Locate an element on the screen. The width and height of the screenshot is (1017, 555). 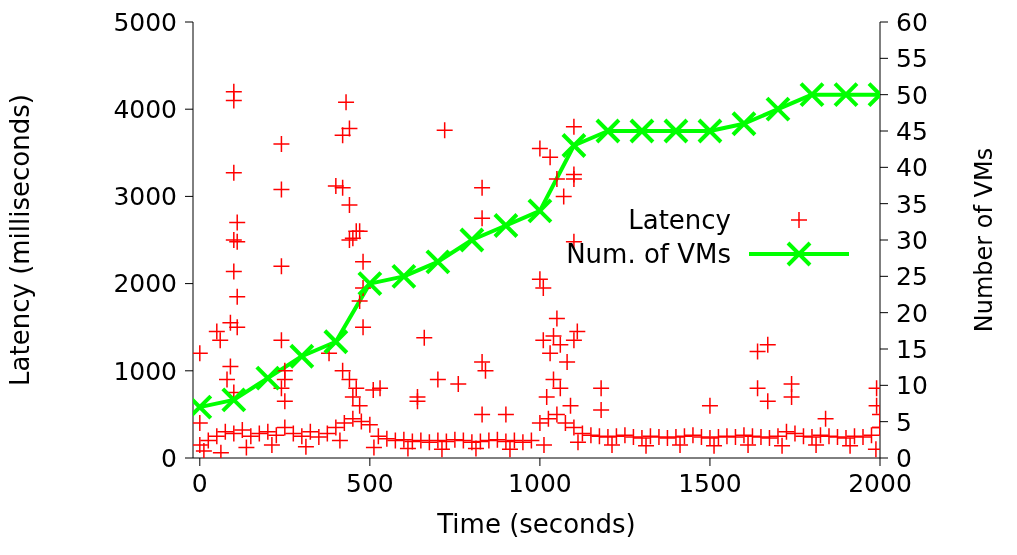
y-tick-label: 2000 is located at coordinates (145, 284).